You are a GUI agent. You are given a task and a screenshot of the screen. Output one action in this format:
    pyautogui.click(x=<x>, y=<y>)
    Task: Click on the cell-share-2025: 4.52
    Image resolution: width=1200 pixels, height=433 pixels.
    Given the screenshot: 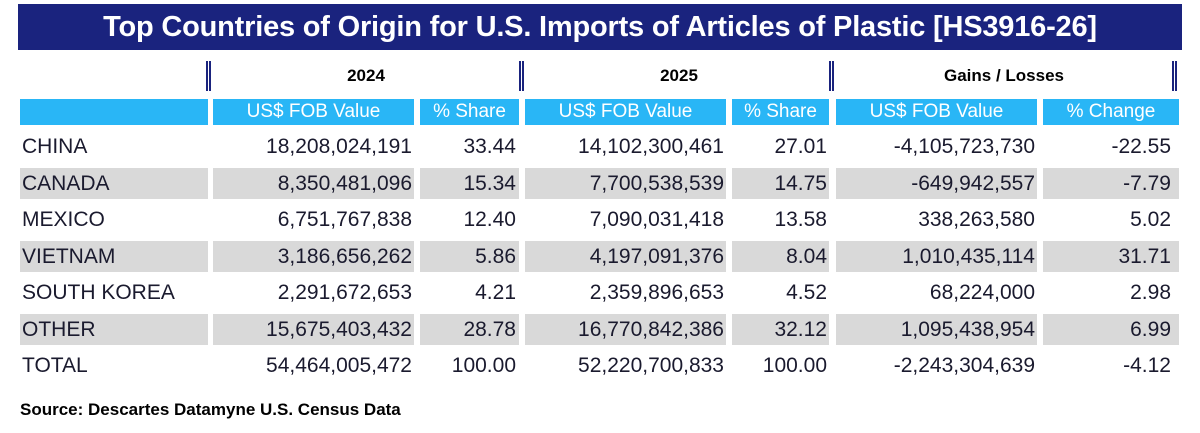 What is the action you would take?
    pyautogui.click(x=806, y=292)
    